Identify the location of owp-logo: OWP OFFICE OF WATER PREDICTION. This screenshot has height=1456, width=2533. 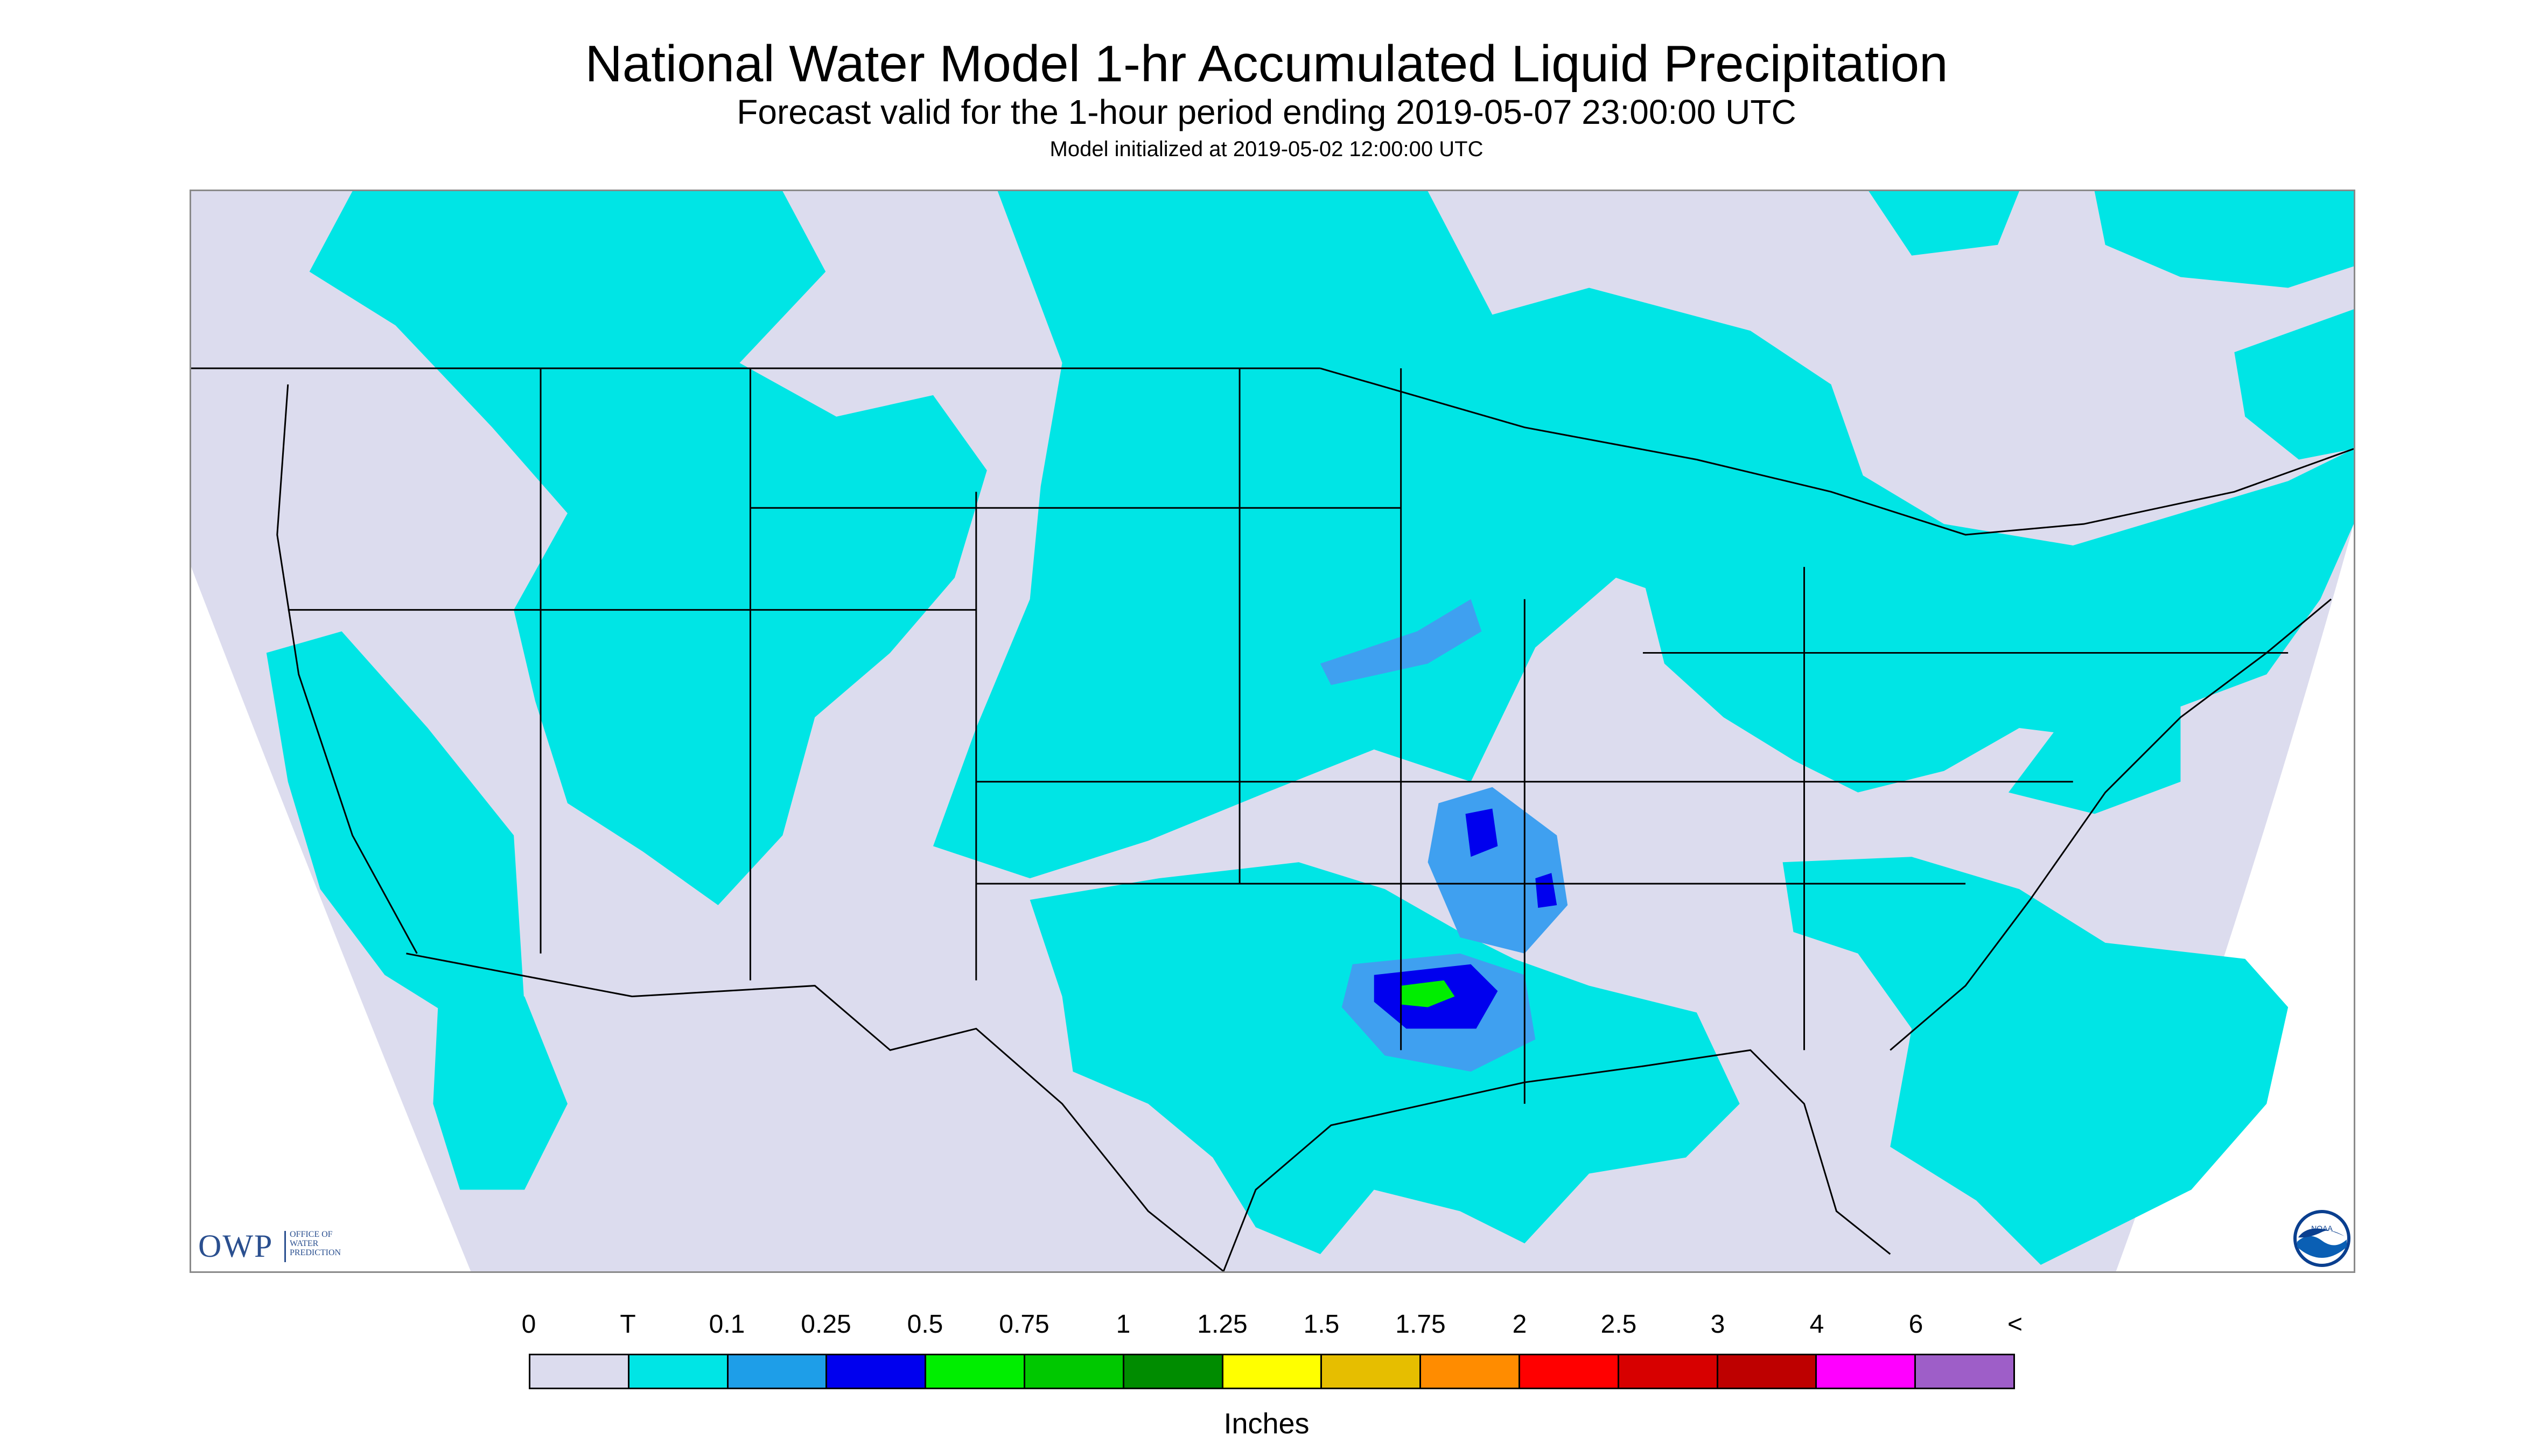
(284, 1248).